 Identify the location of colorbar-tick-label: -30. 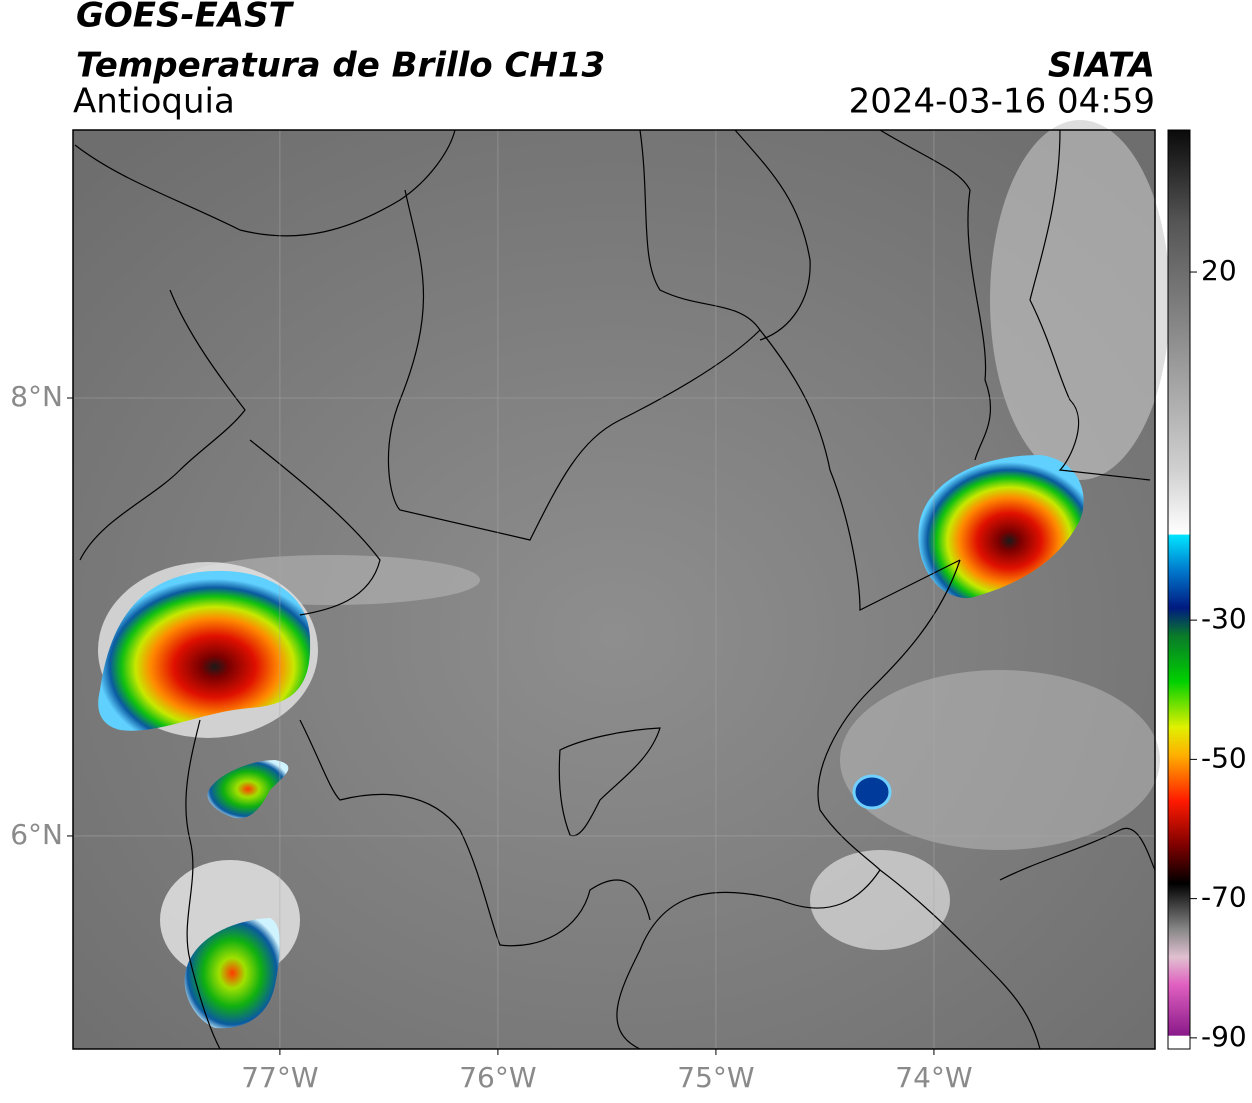
(1224, 618).